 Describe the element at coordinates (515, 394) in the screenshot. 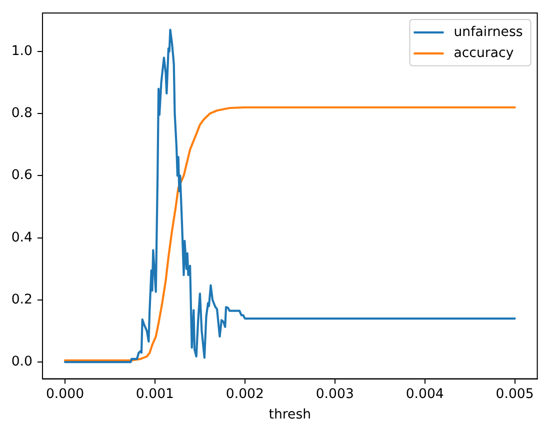

I see `x-tick-label: 0.005` at that location.